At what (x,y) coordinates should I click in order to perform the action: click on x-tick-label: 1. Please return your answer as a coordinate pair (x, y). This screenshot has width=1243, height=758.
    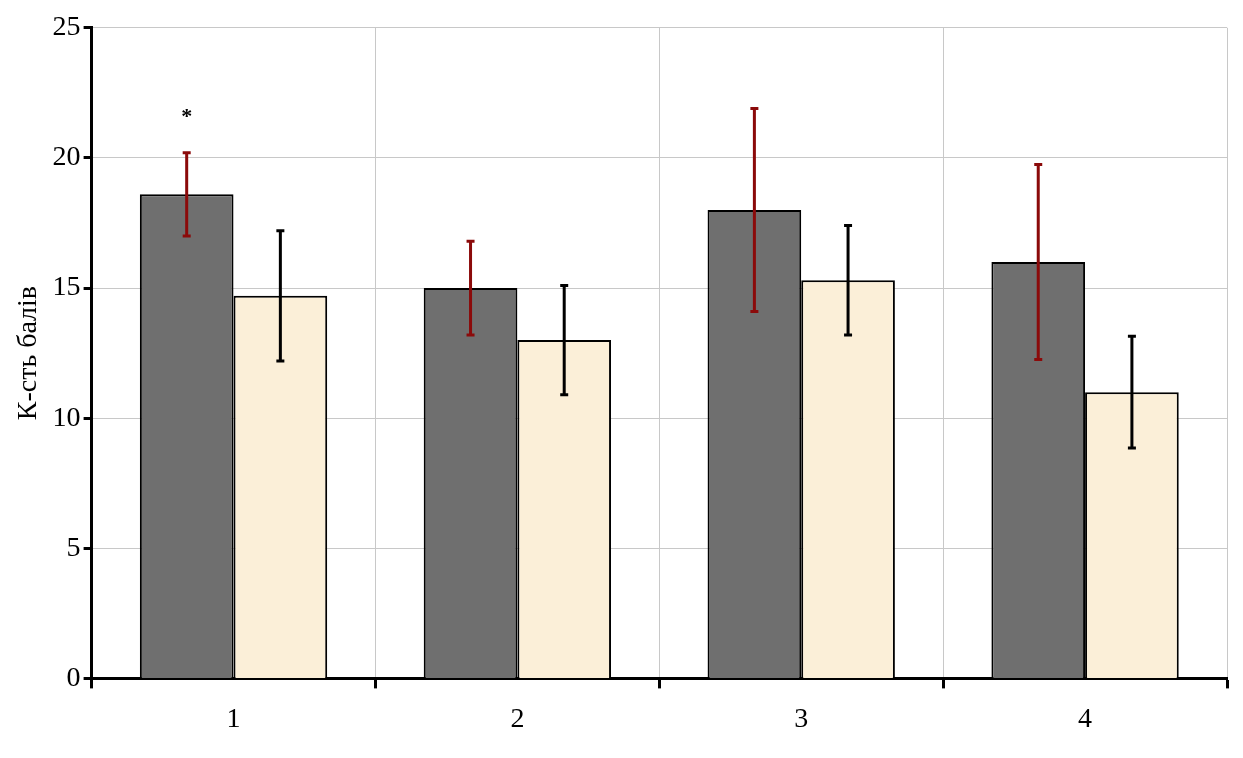
    Looking at the image, I should click on (233, 717).